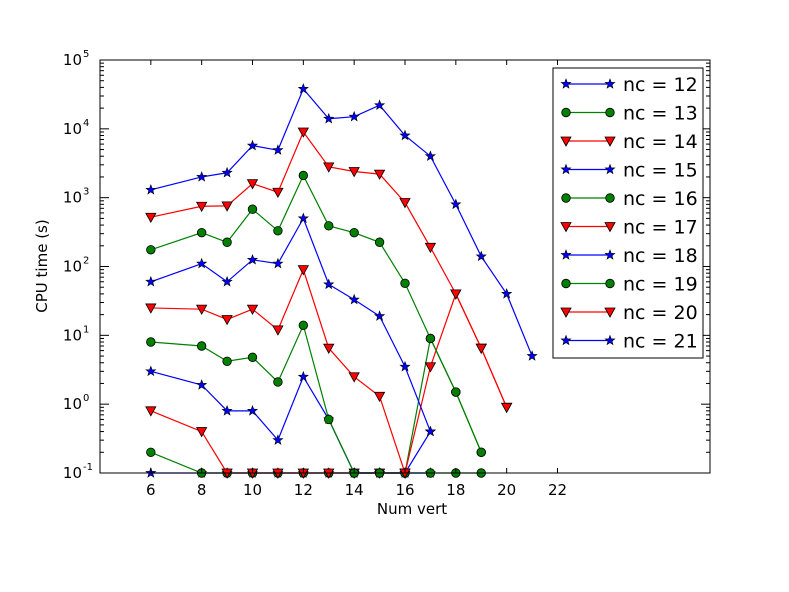 Image resolution: width=789 pixels, height=592 pixels. Describe the element at coordinates (557, 490) in the screenshot. I see `x-tick-label: 22` at that location.